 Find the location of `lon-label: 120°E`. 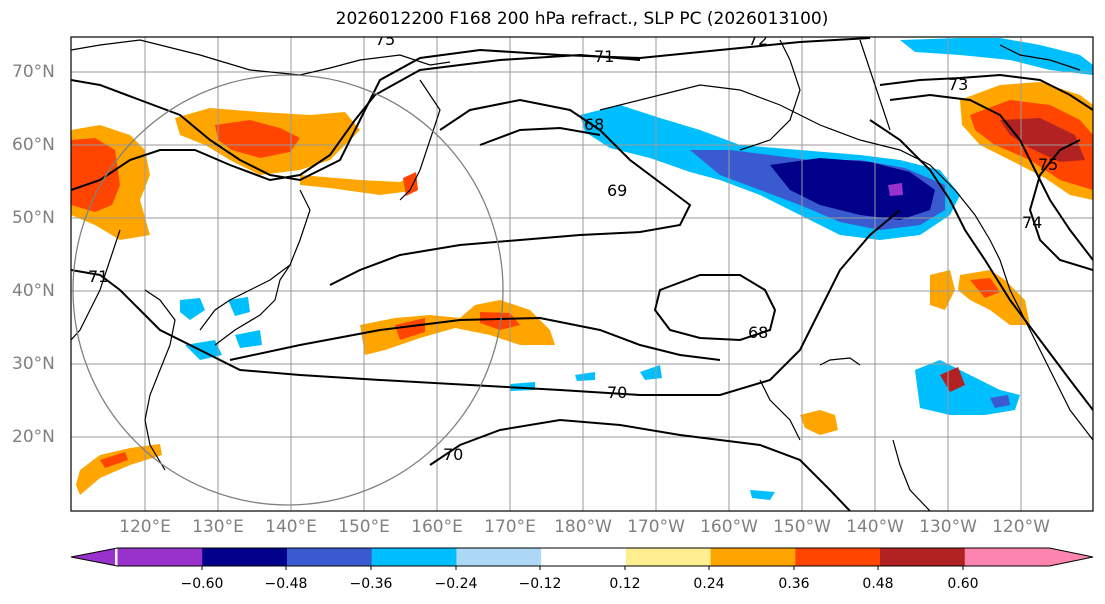

lon-label: 120°E is located at coordinates (145, 527).